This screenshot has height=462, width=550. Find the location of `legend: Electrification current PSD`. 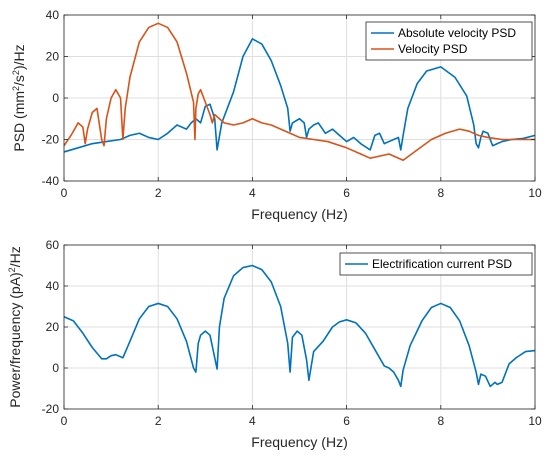

legend: Electrification current PSD is located at coordinates (436, 264).